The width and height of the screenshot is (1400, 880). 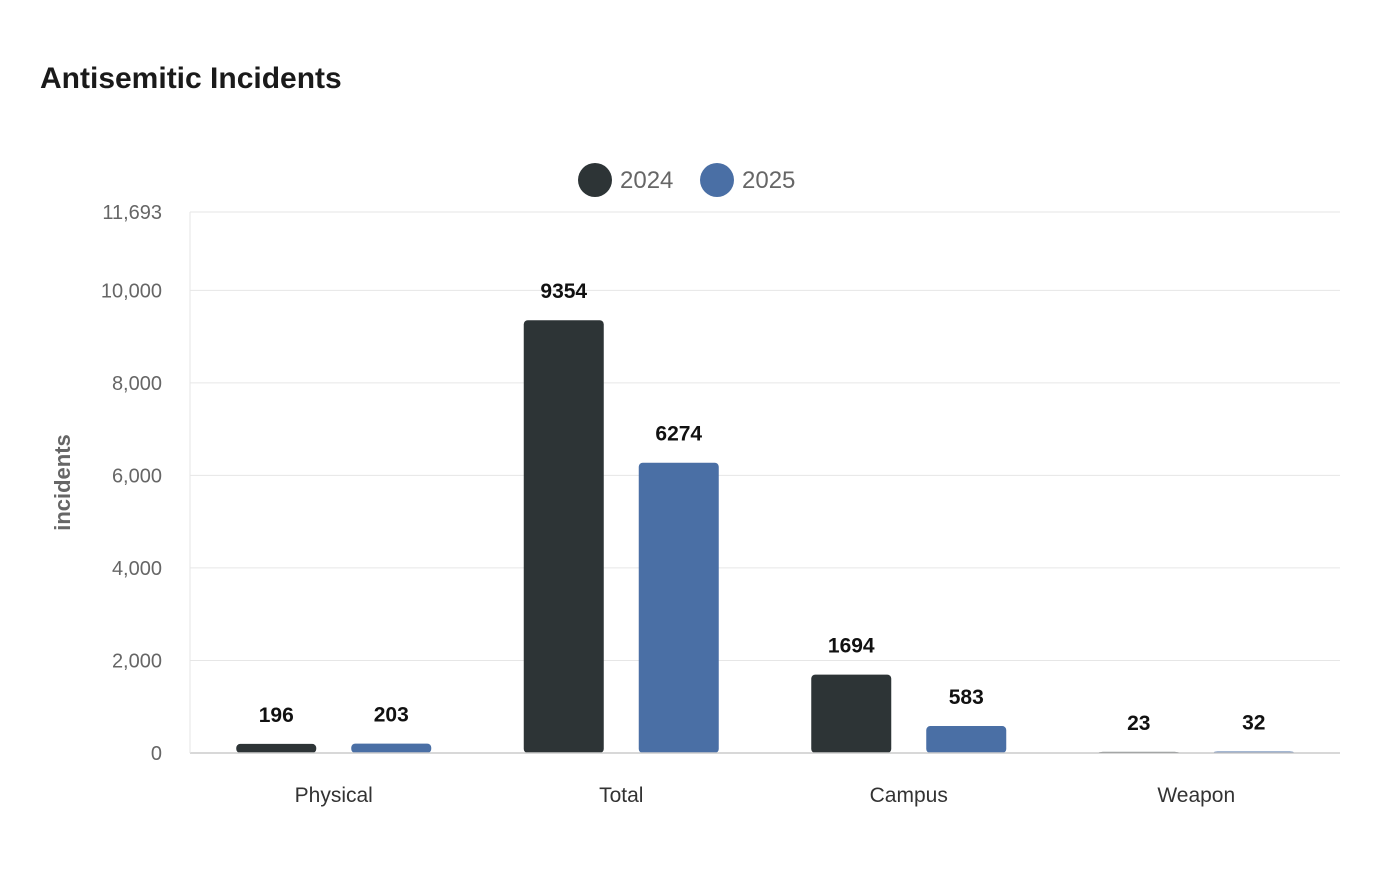 What do you see at coordinates (131, 291) in the screenshot?
I see `y-tick-label: 10,000` at bounding box center [131, 291].